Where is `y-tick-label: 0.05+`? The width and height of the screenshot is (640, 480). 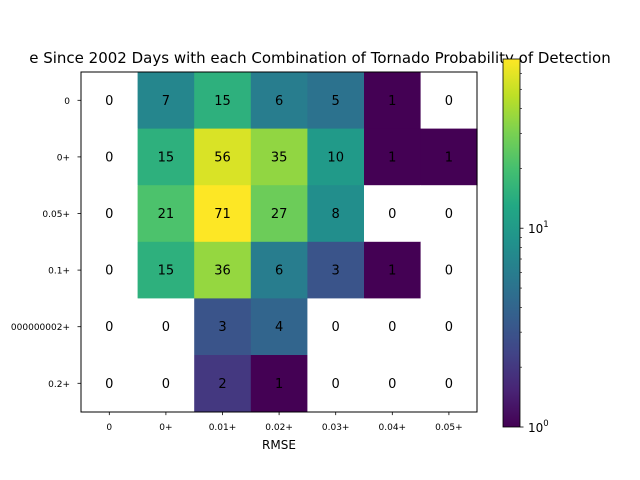 y-tick-label: 0.05+ is located at coordinates (56, 215).